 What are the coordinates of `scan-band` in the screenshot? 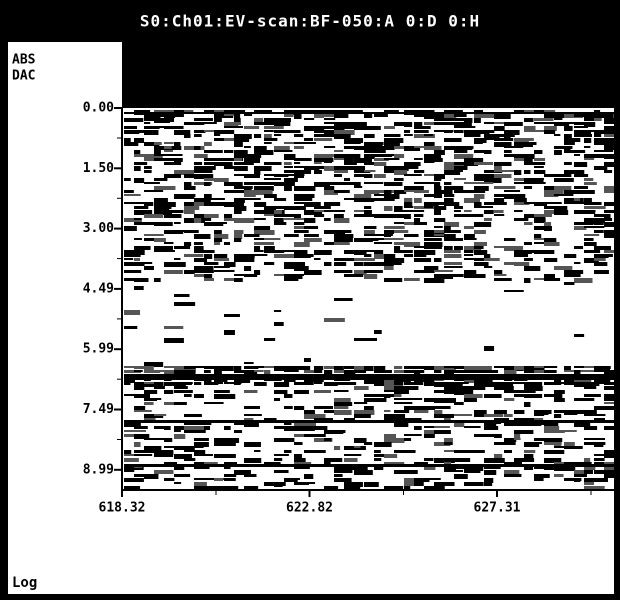 It's located at (369, 465).